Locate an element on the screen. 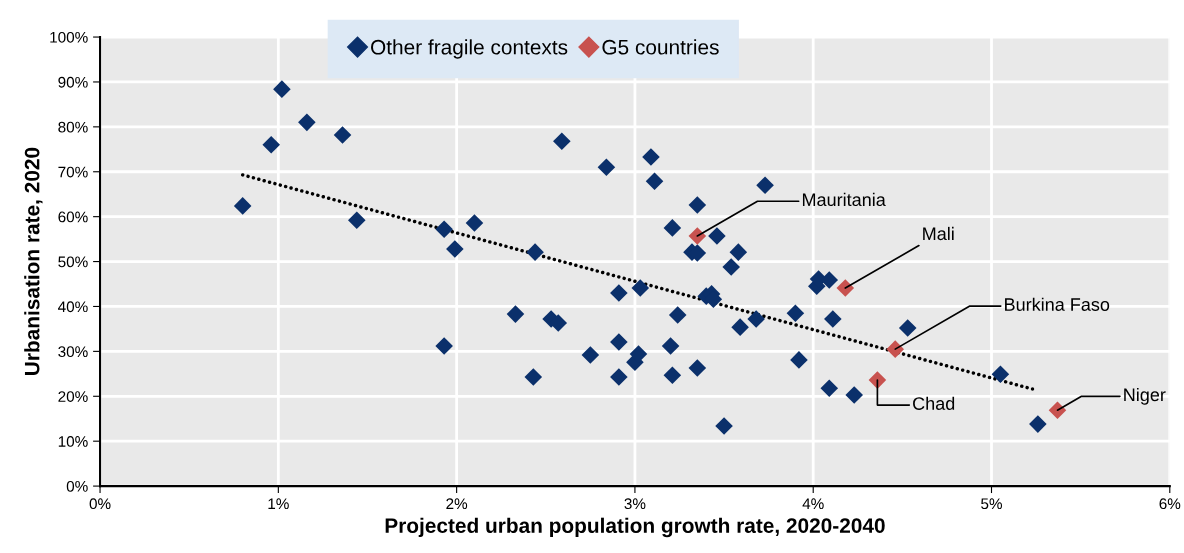 The height and width of the screenshot is (553, 1184). y-tick-label: 100% is located at coordinates (69, 37).